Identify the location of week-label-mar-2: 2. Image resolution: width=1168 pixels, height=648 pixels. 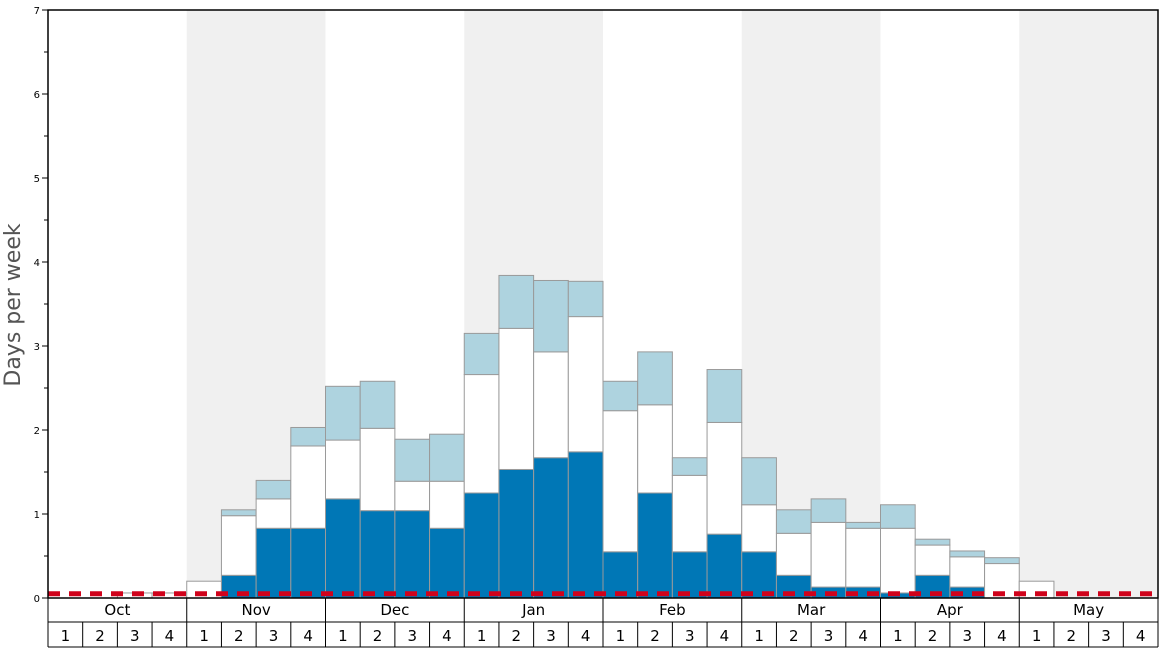
(794, 636).